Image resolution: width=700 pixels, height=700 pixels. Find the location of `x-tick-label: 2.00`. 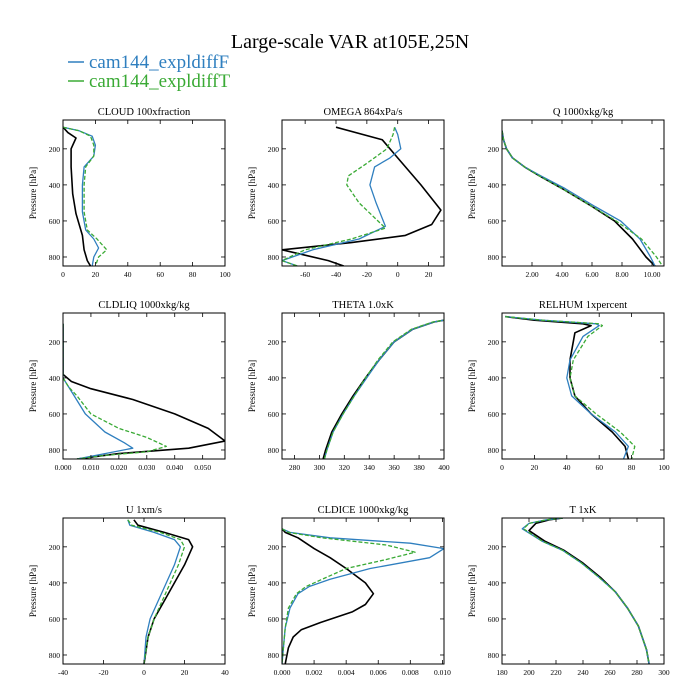

x-tick-label: 2.00 is located at coordinates (531, 274).